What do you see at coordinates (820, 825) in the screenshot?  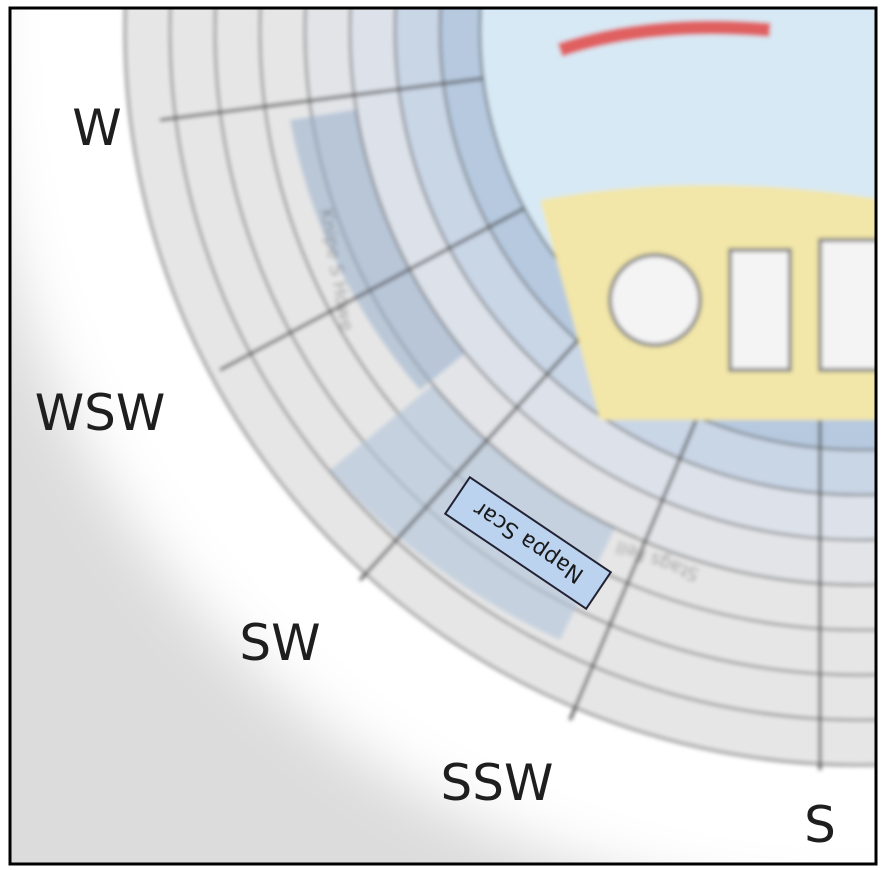 I see `compass-label: S` at bounding box center [820, 825].